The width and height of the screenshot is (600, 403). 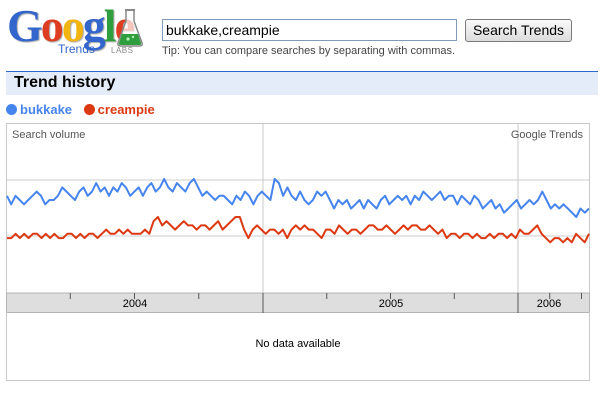 I want to click on search-input, so click(x=309, y=30).